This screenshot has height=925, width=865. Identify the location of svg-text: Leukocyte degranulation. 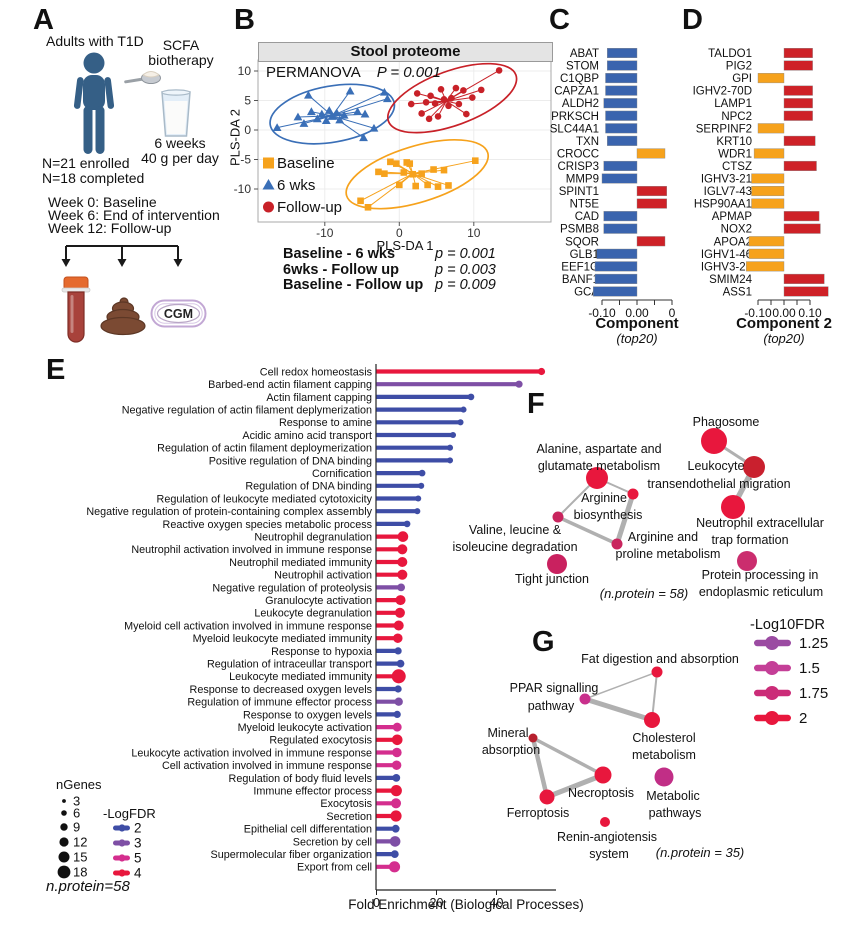
(313, 614).